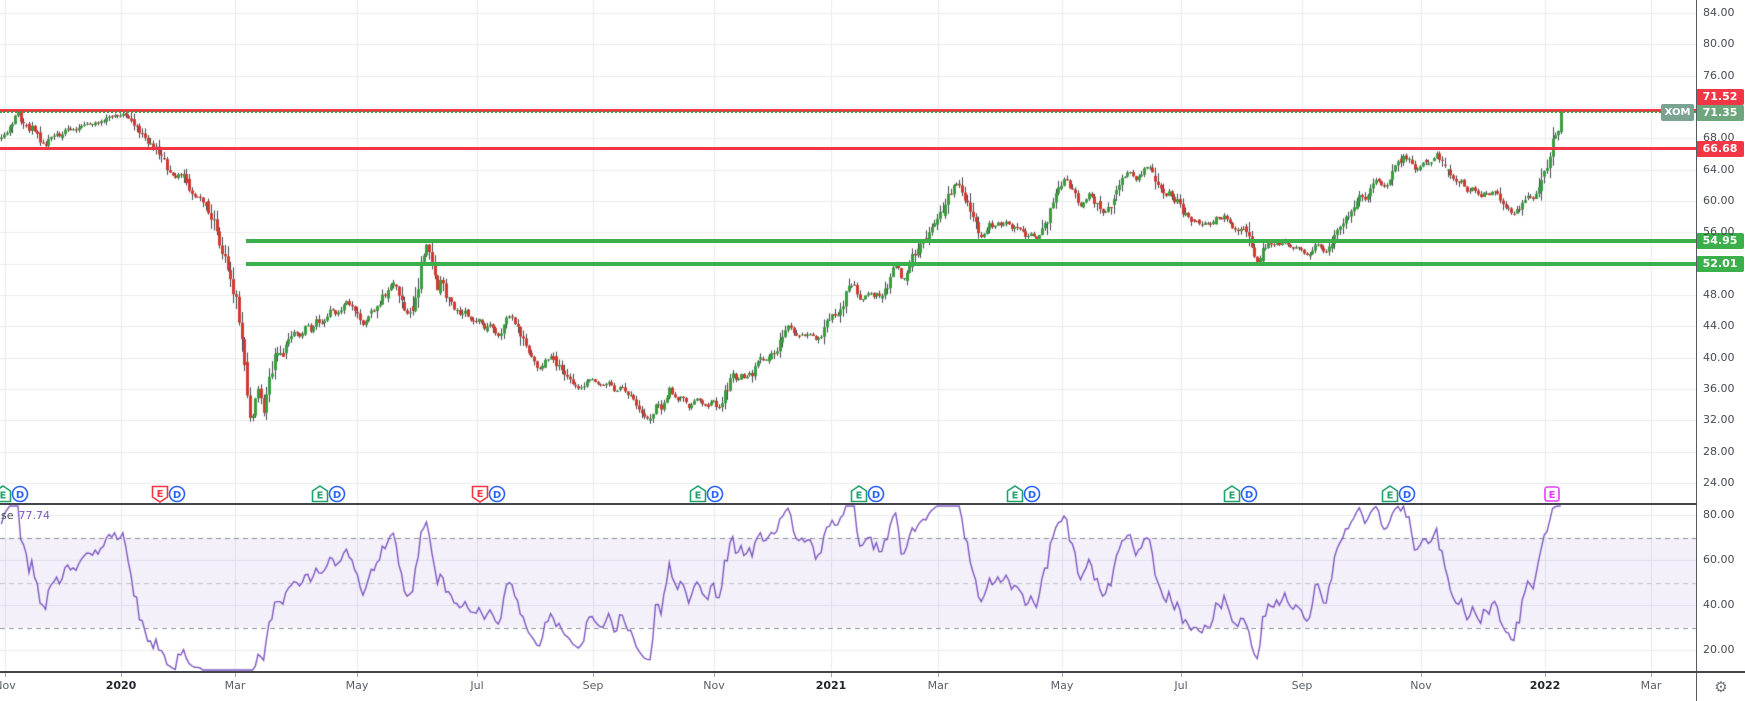 This screenshot has height=701, width=1745. I want to click on price-axis-label: 84.00, so click(1719, 12).